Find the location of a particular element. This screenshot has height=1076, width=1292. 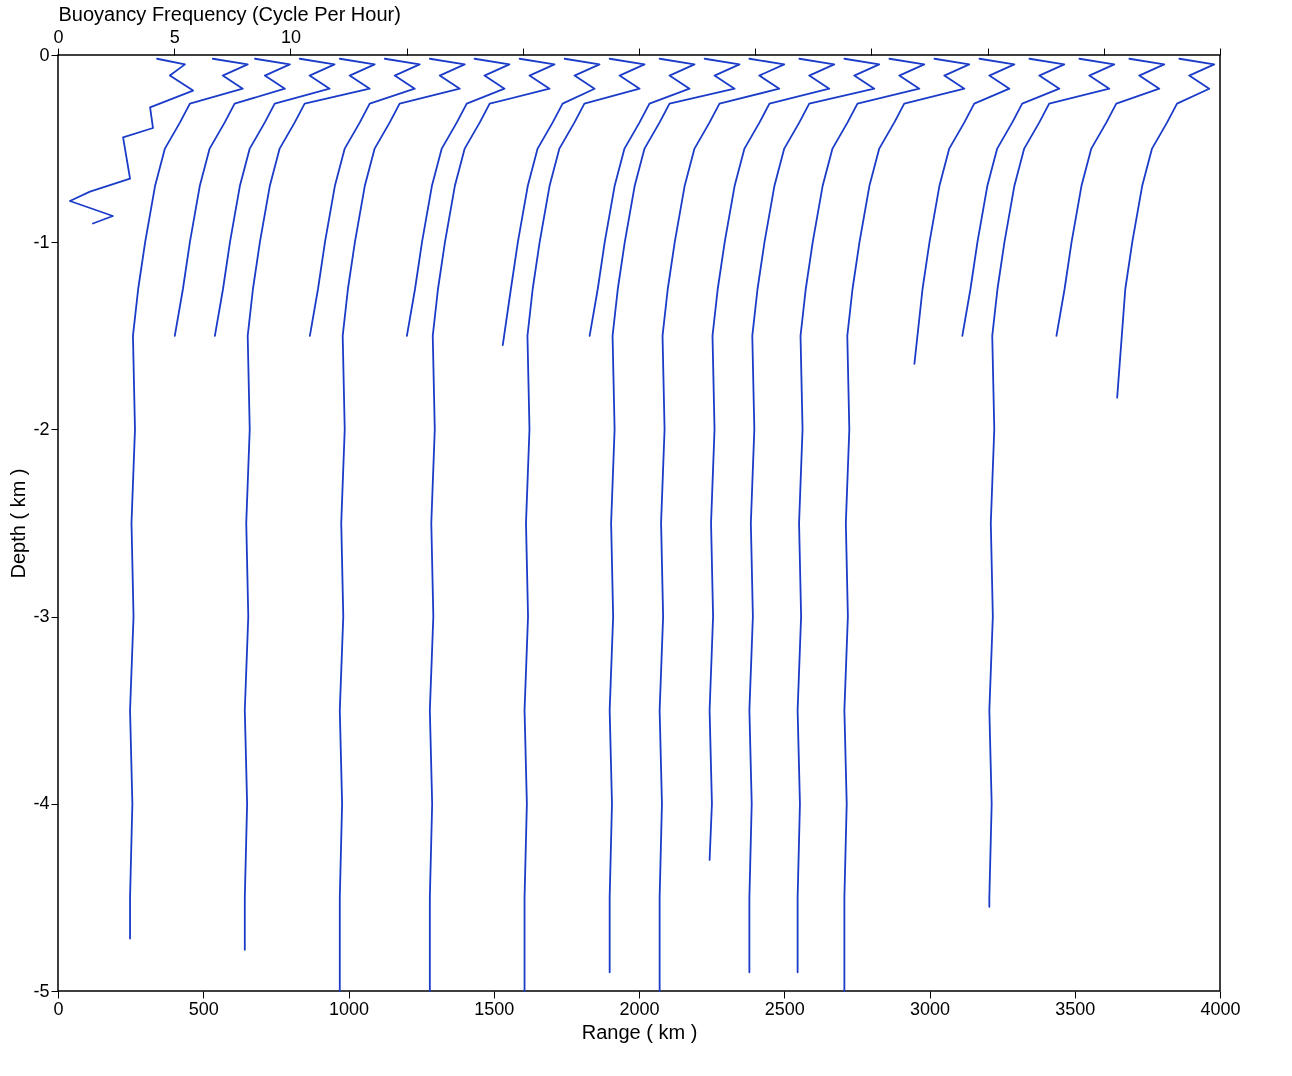

x-tick-label: 2500 is located at coordinates (784, 1008).